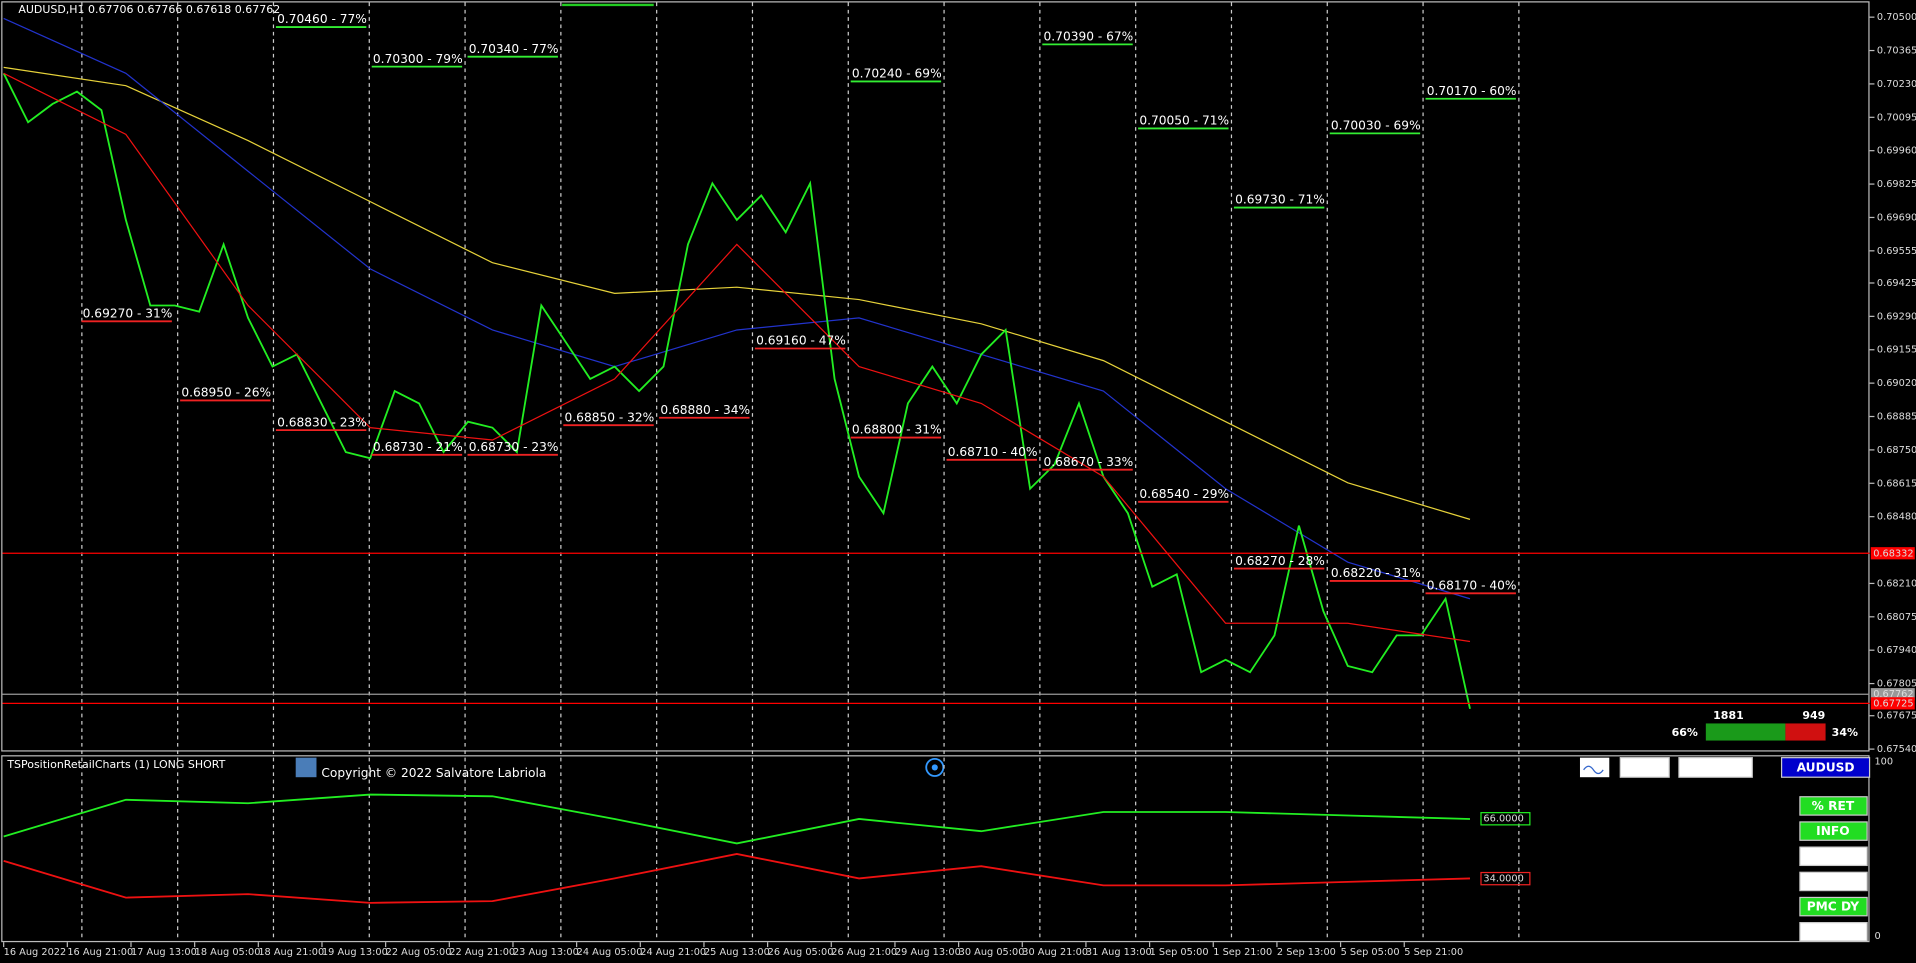 The width and height of the screenshot is (1916, 963). I want to click on x-tick-label: 26 Aug 21:00, so click(864, 952).